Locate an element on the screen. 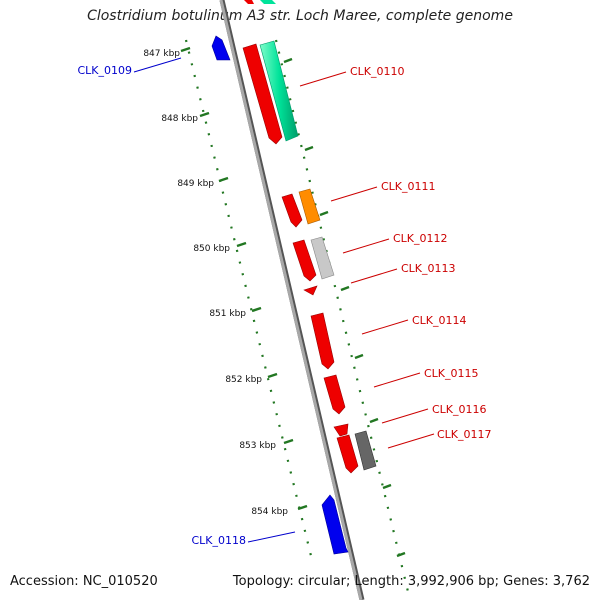 This screenshot has width=600, height=600. gene-label-CLK_0116: CLK_0116 is located at coordinates (459, 409).